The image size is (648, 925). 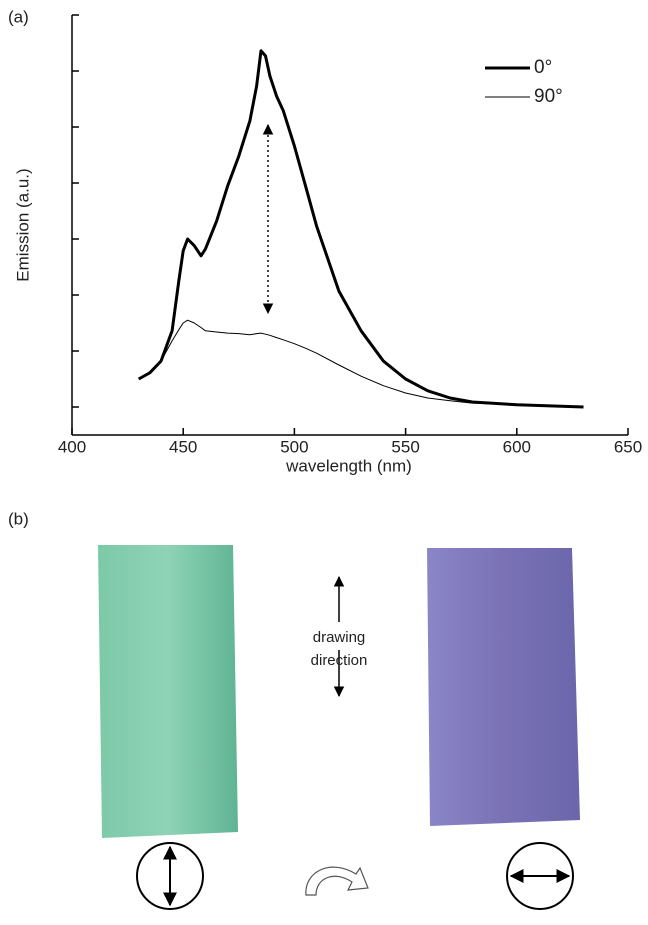 I want to click on panel-label: (b), so click(x=18, y=518).